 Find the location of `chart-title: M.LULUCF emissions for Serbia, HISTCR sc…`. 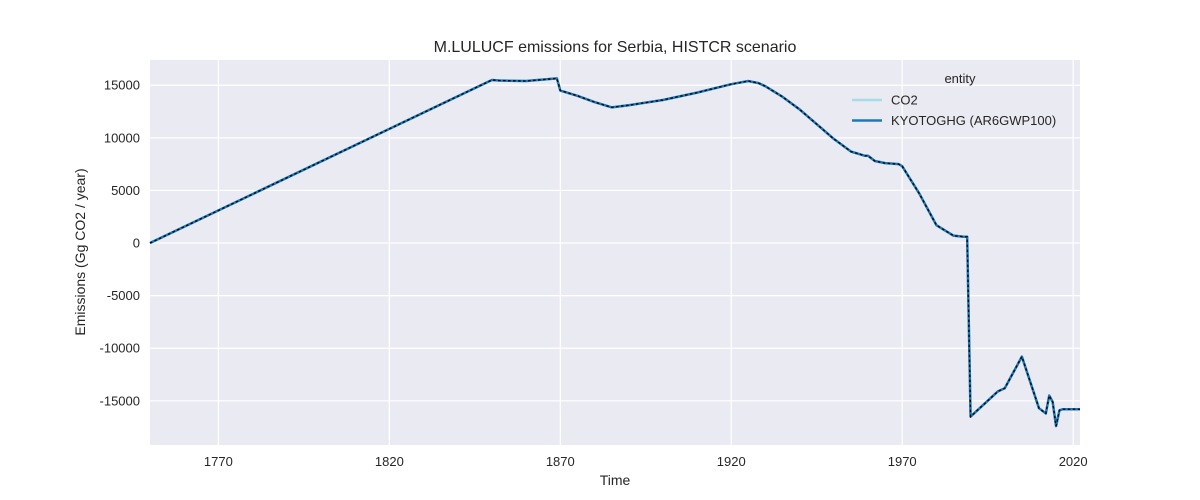

chart-title: M.LULUCF emissions for Serbia, HISTCR sc… is located at coordinates (615, 47).